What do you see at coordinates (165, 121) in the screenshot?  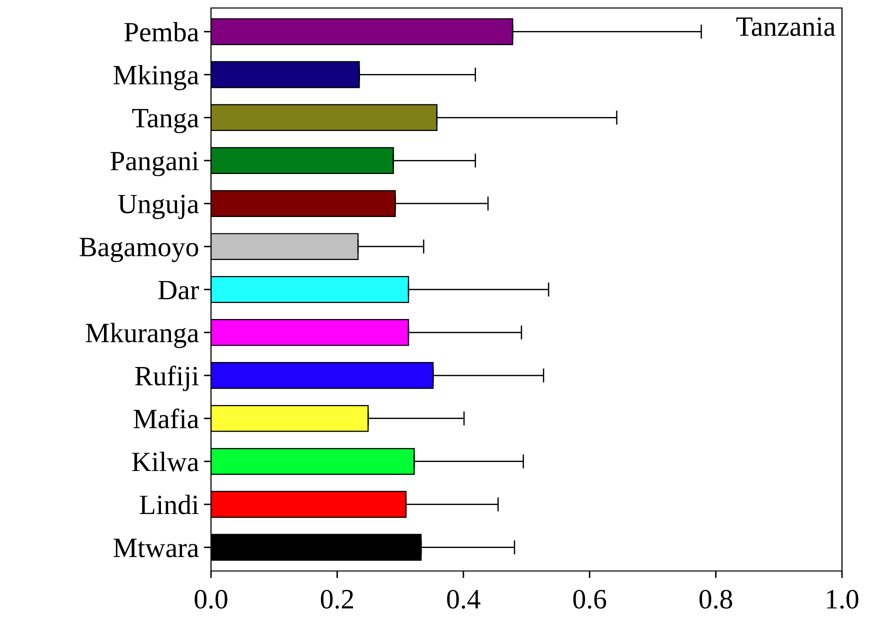 I see `y-tick-label: Tanga` at bounding box center [165, 121].